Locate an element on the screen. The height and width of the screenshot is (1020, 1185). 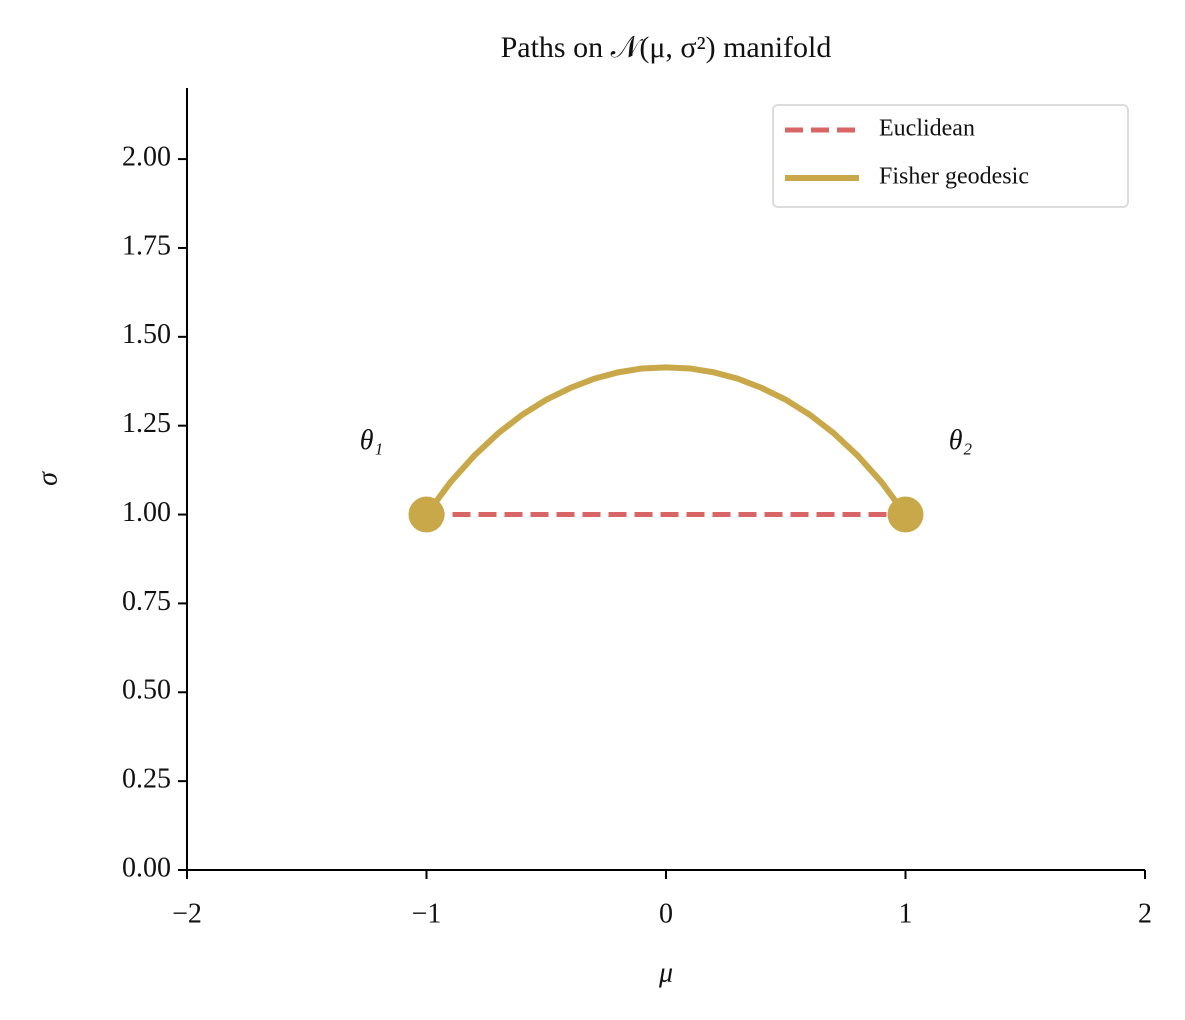
y-tick-label: 1.50 is located at coordinates (146, 334).